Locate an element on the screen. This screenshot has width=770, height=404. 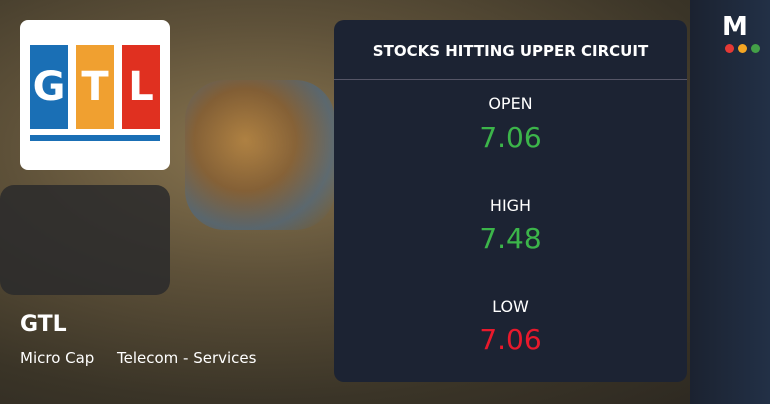
divider is located at coordinates (510, 79).